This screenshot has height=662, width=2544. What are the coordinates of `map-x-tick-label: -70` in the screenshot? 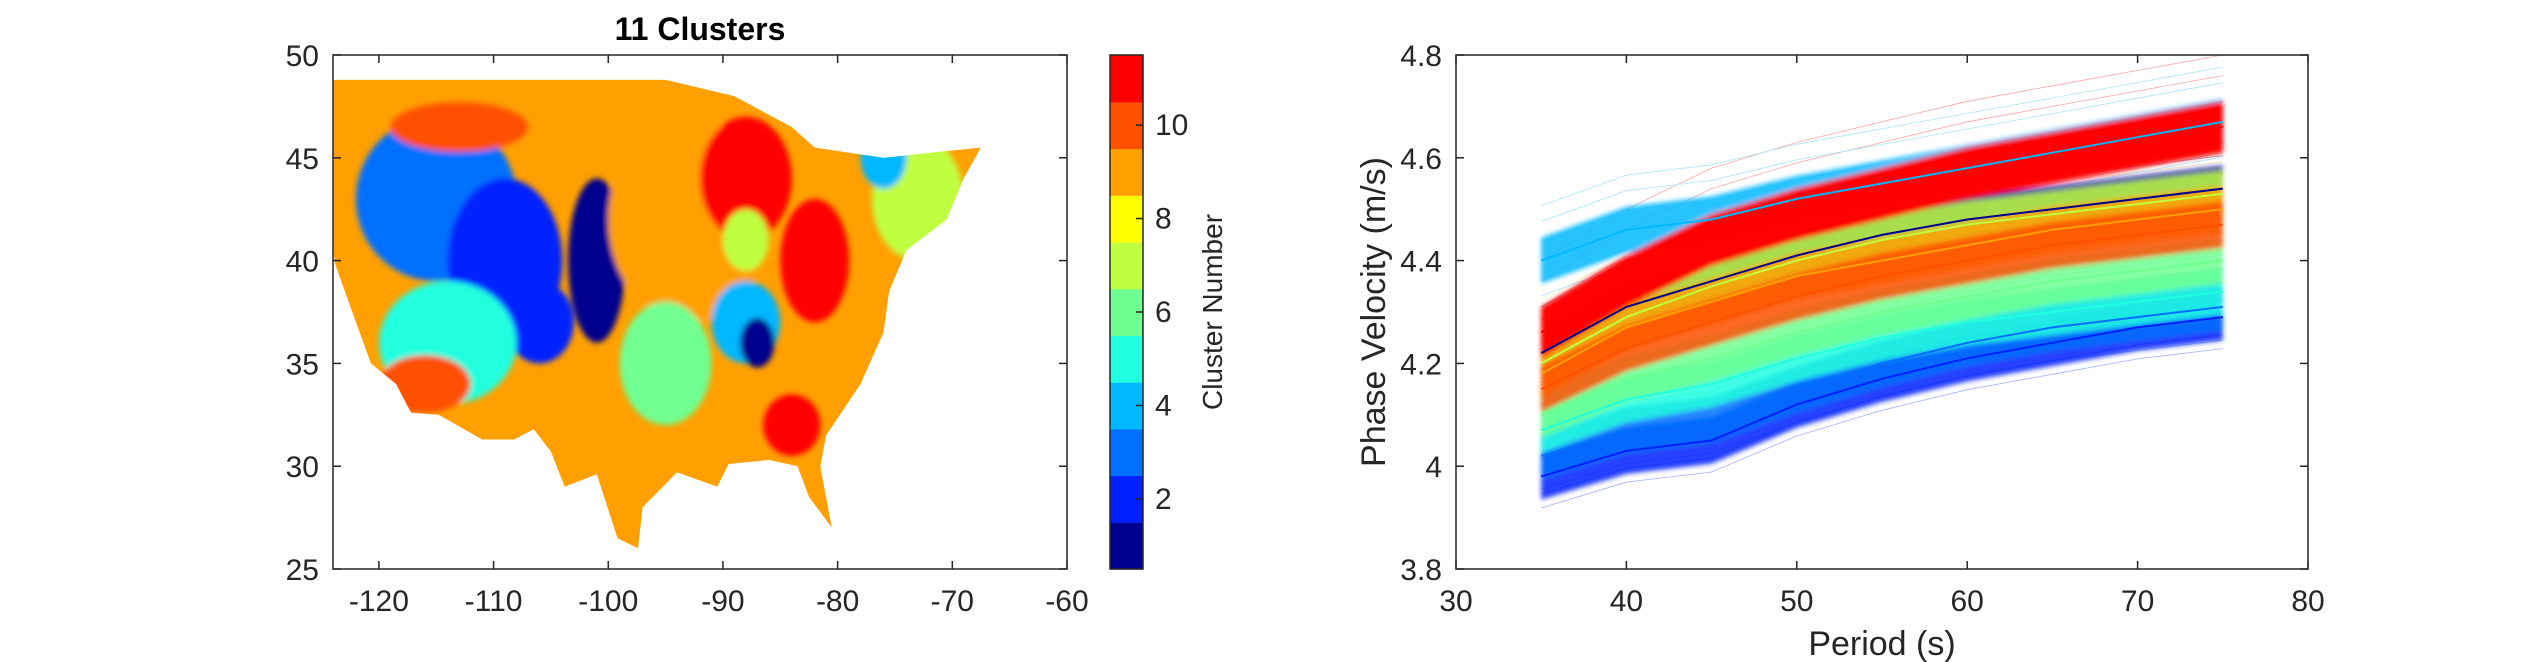 It's located at (952, 601).